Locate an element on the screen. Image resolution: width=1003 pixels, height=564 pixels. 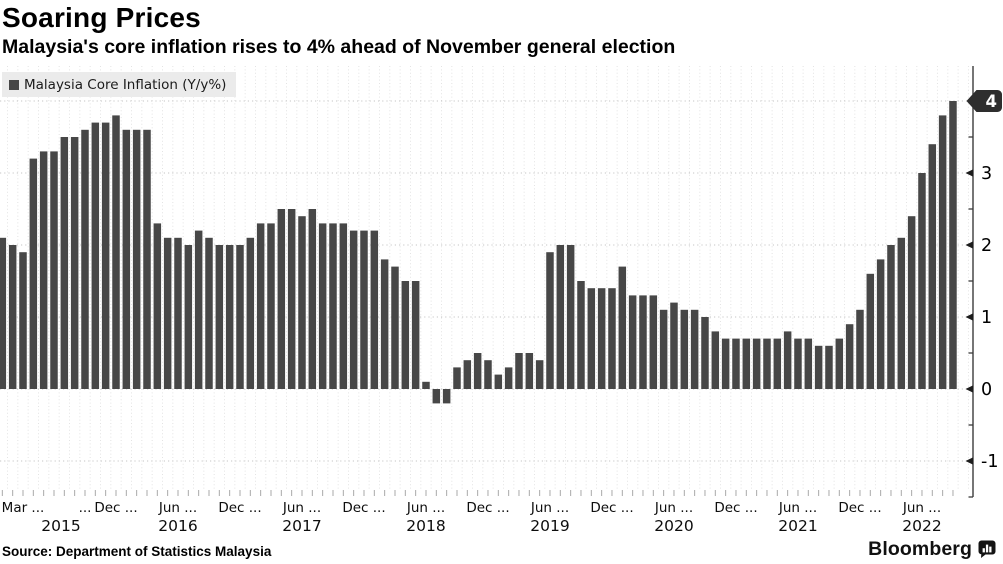
year-label: 2022 is located at coordinates (921, 526).